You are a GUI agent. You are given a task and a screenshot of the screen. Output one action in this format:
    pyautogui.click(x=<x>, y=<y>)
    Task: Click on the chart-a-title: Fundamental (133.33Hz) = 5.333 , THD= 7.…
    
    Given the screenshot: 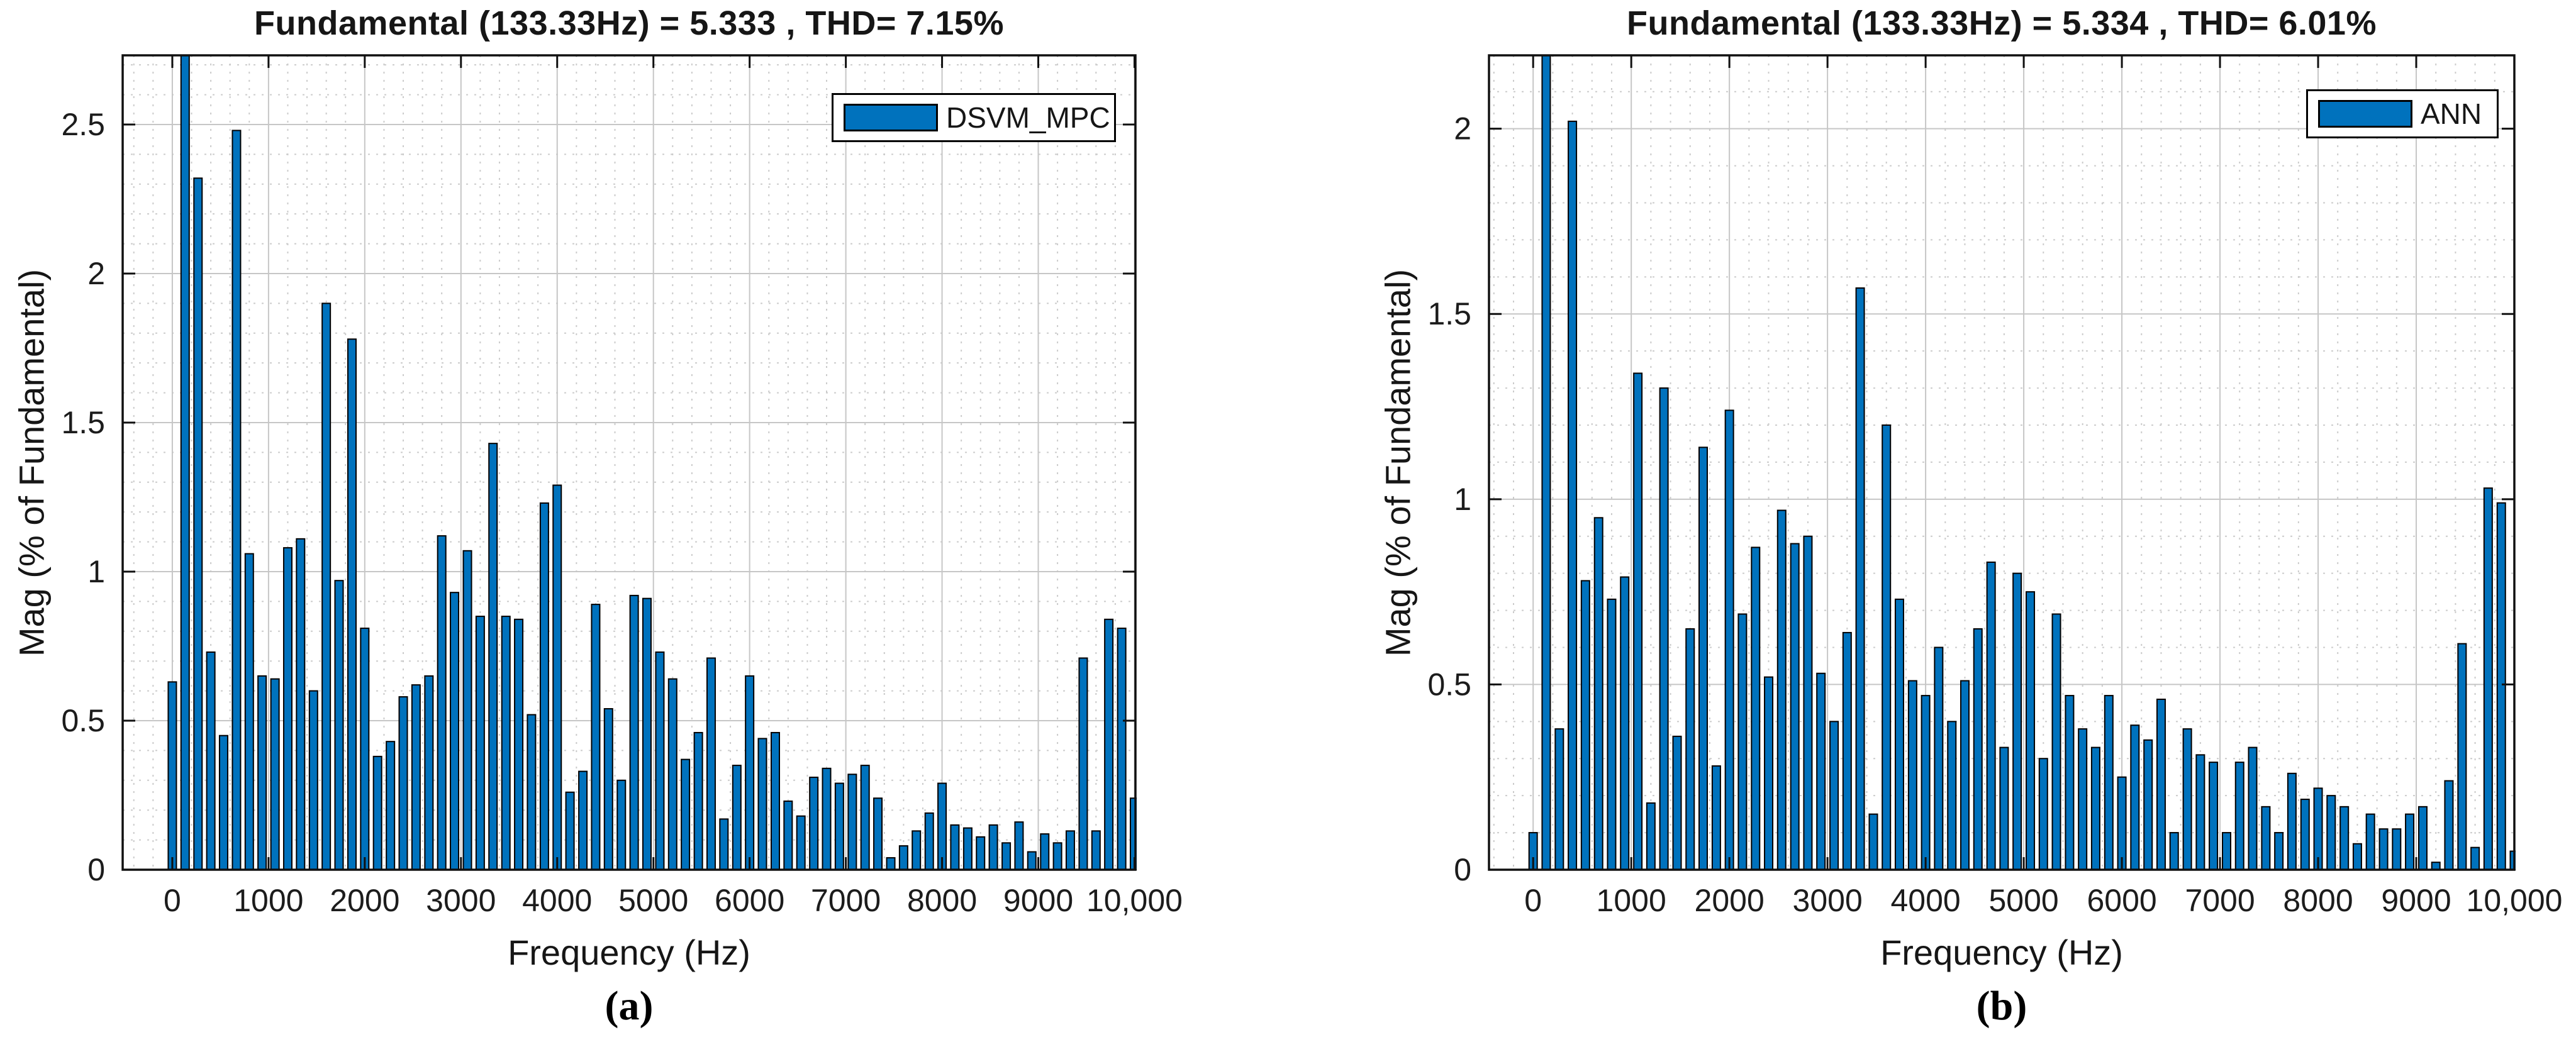 What is the action you would take?
    pyautogui.click(x=629, y=23)
    